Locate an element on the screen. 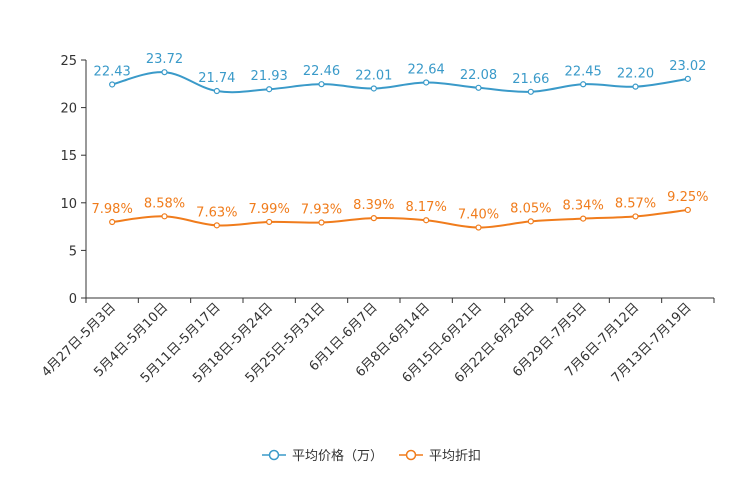 Image resolution: width=744 pixels, height=496 pixels. data-label: 23.02 is located at coordinates (687, 66).